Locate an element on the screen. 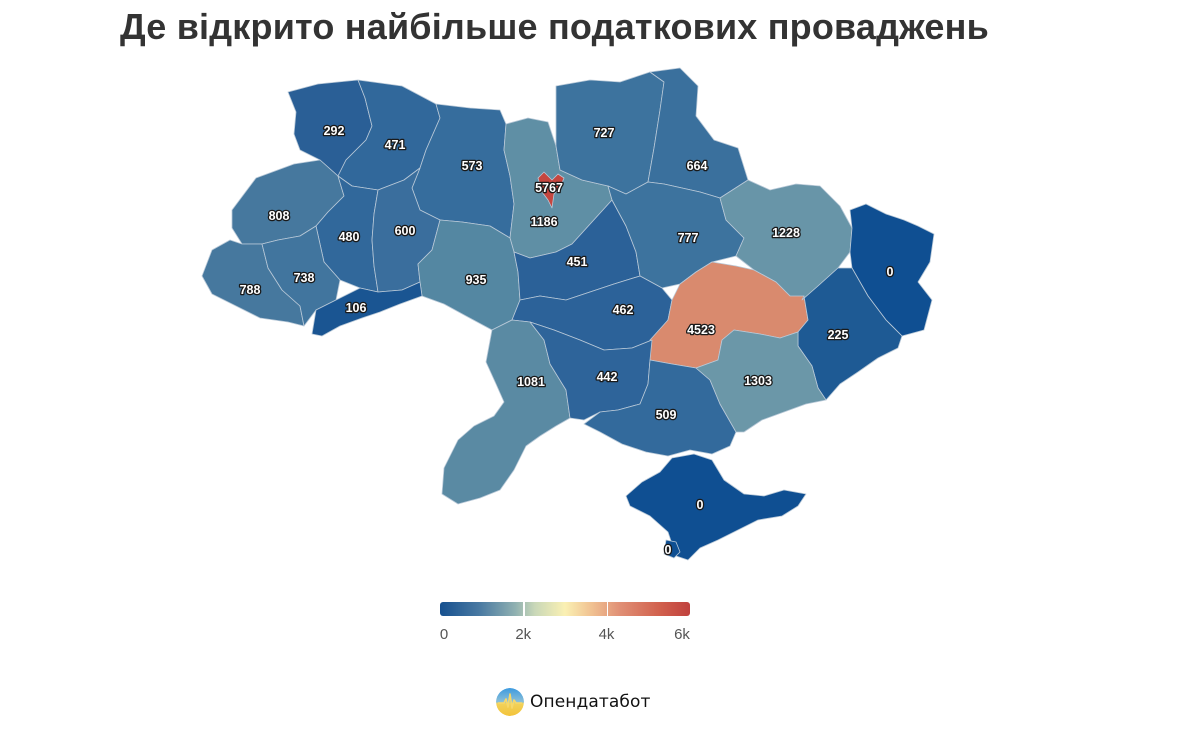 The width and height of the screenshot is (1193, 735). region-zaporizhzhia is located at coordinates (761, 381).